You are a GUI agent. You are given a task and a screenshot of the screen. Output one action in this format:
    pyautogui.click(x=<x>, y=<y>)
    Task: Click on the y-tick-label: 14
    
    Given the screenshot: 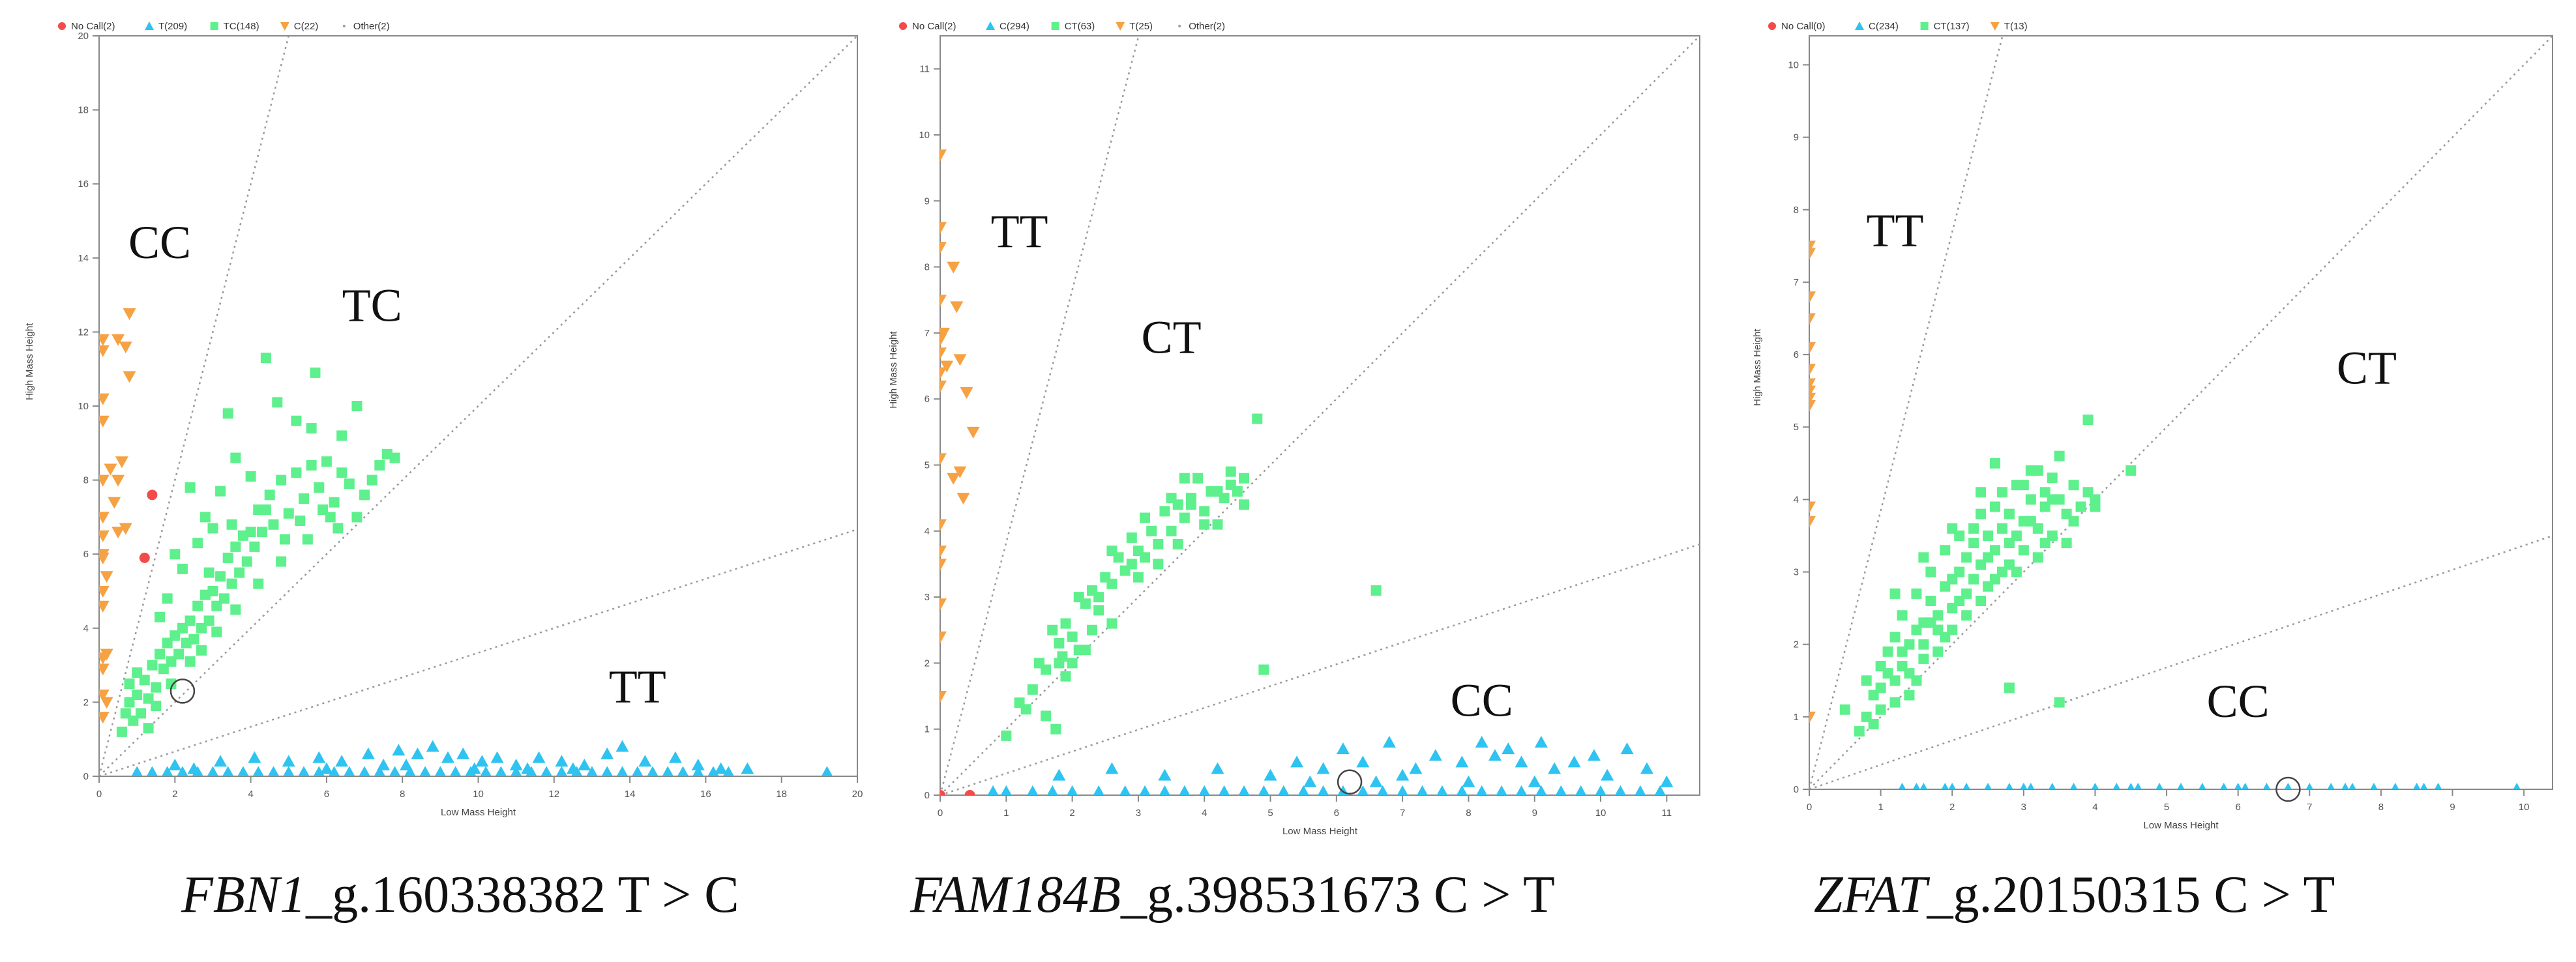 What is the action you would take?
    pyautogui.click(x=83, y=258)
    